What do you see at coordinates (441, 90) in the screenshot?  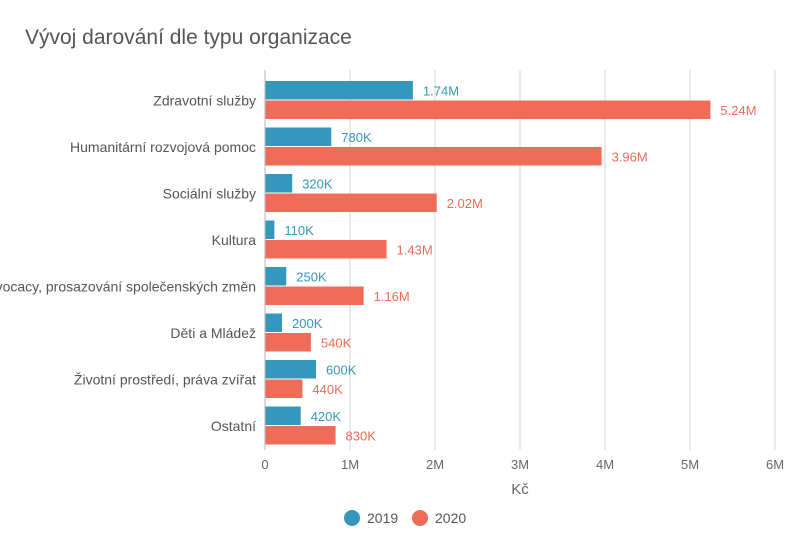 I see `data-label-2019: 1.74M` at bounding box center [441, 90].